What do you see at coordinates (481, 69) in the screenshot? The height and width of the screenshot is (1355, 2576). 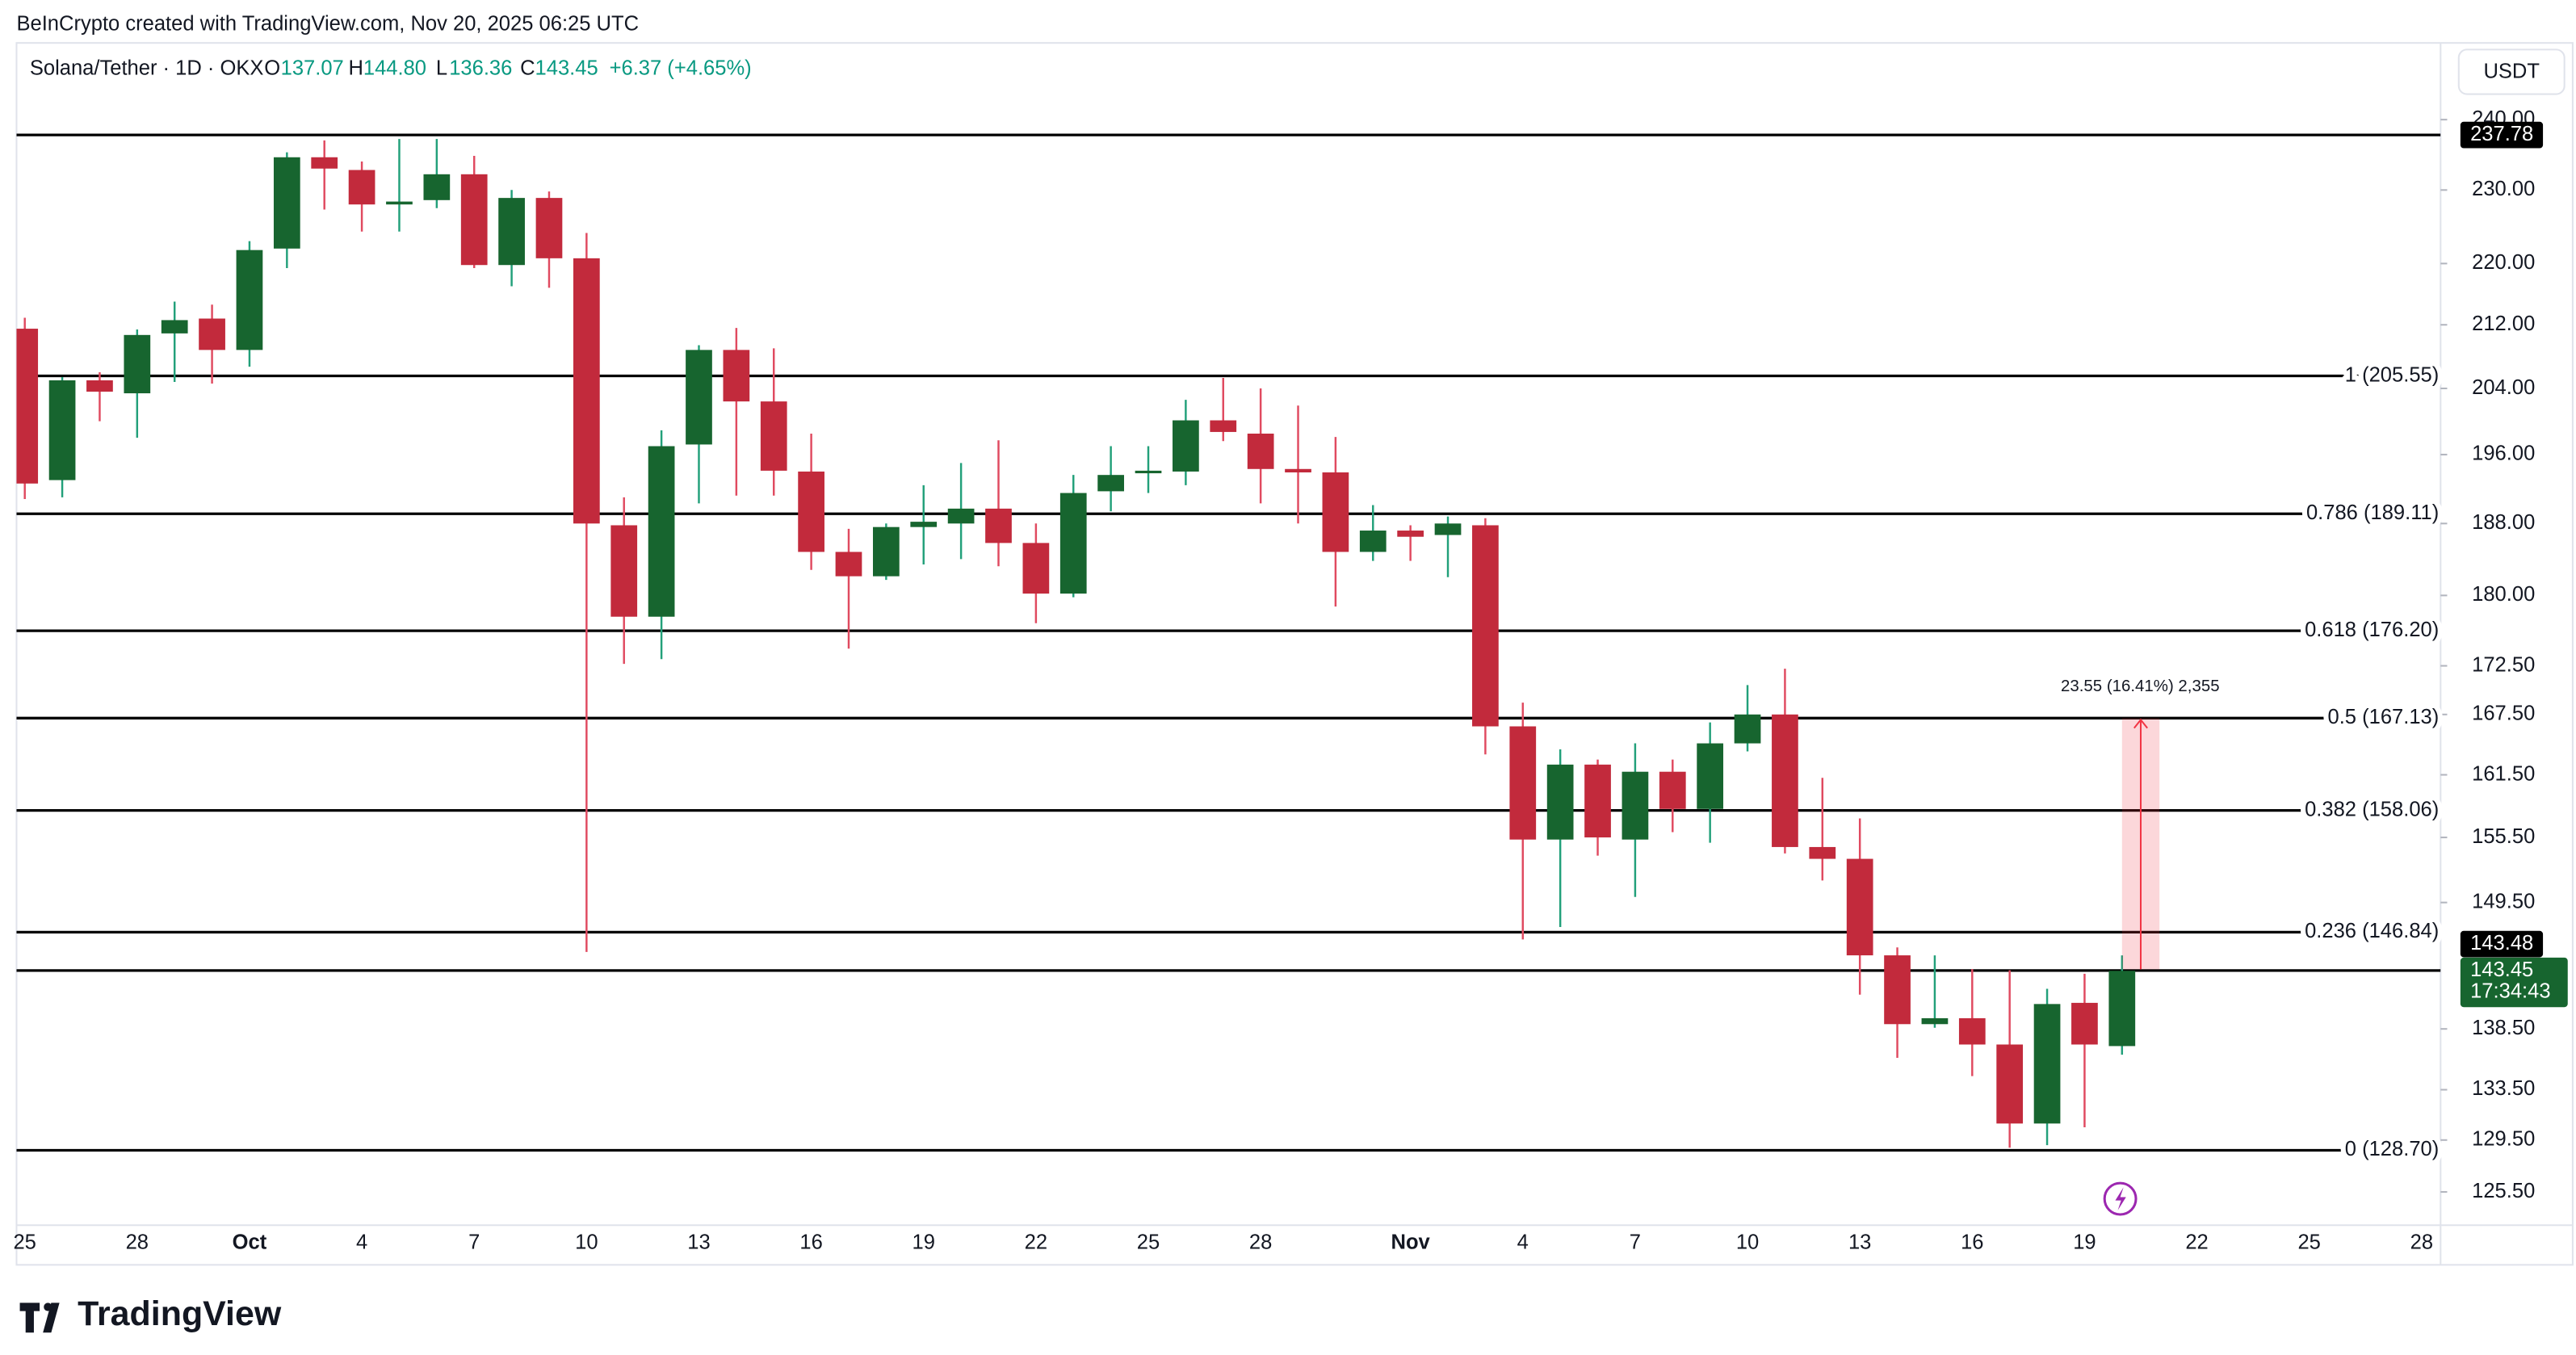 I see `legend-value: 136.36` at bounding box center [481, 69].